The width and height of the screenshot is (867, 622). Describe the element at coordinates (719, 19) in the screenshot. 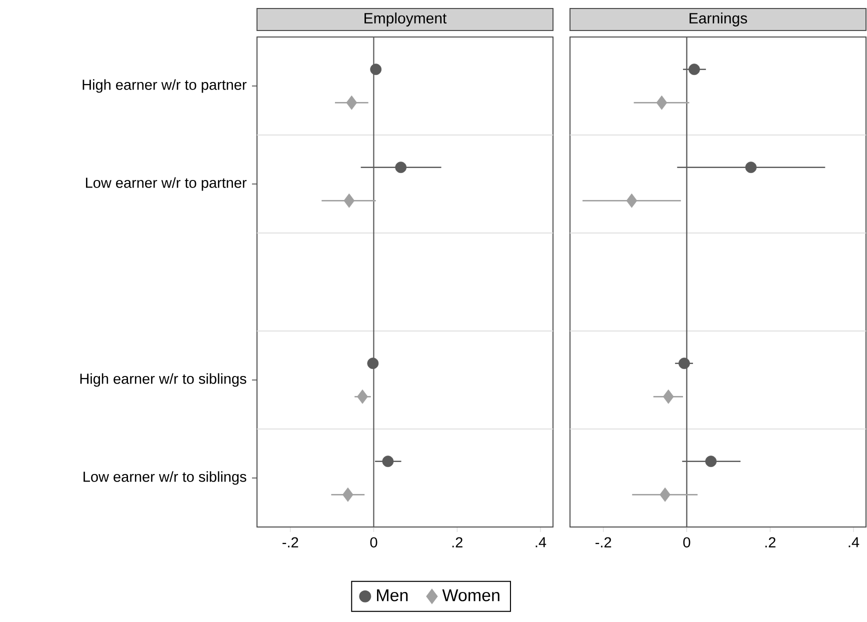

I see `chart-title: Earnings` at that location.